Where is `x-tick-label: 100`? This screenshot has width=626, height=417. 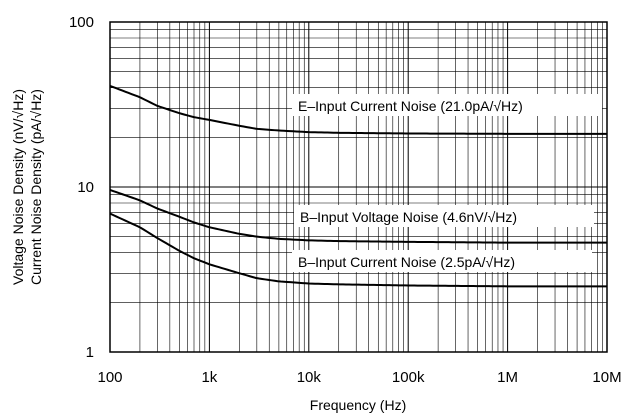 x-tick-label: 100 is located at coordinates (109, 377).